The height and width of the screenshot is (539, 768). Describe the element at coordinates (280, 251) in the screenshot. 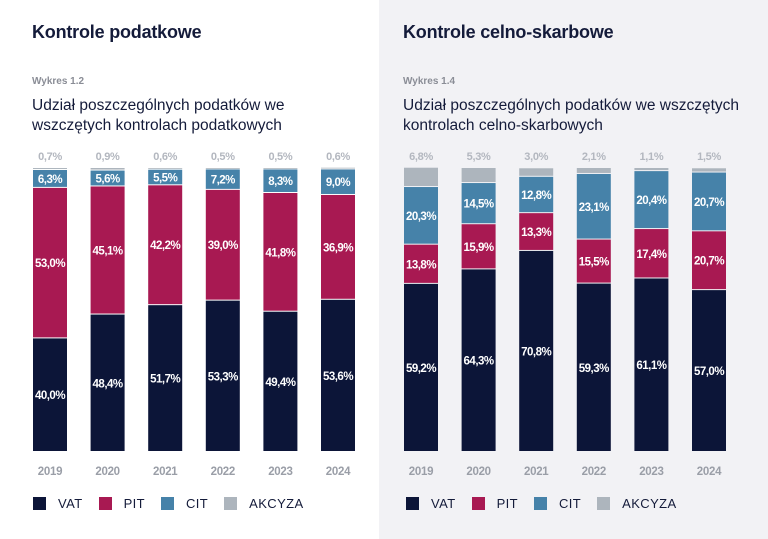

I see `bar-segment-pit-2023` at that location.